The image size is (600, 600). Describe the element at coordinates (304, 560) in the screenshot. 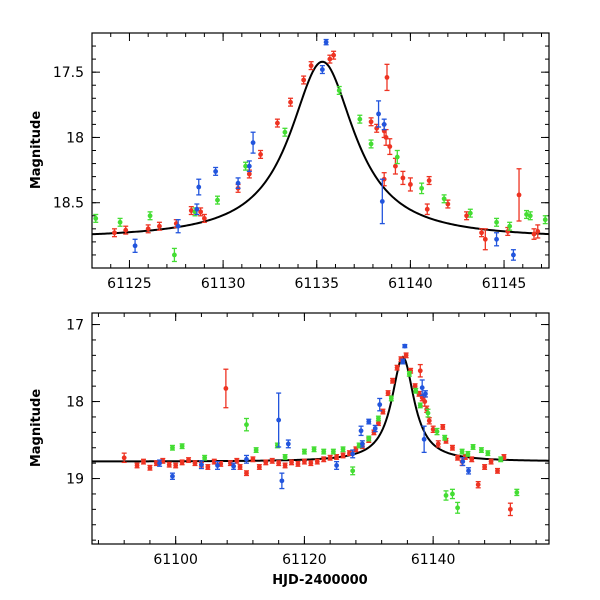

I see `bottom-xtick-label: 61120` at that location.